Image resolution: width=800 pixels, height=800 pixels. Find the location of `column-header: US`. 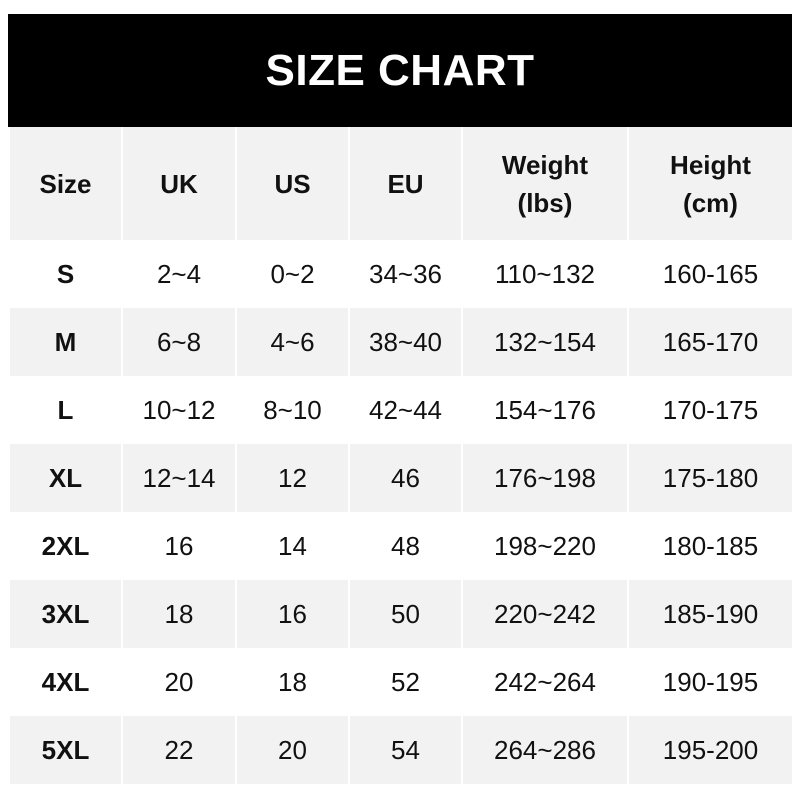

column-header: US is located at coordinates (292, 183).